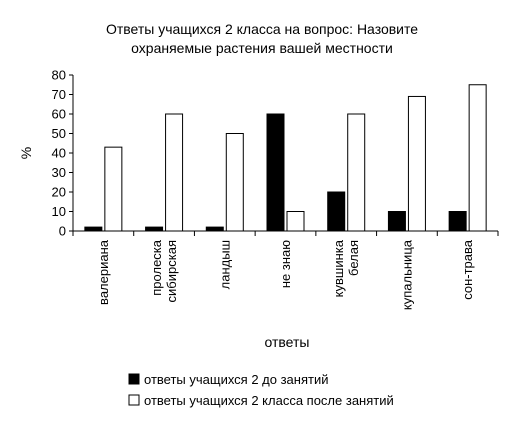 Image resolution: width=513 pixels, height=422 pixels. Describe the element at coordinates (103, 272) in the screenshot. I see `x-category-label: валериана` at that location.